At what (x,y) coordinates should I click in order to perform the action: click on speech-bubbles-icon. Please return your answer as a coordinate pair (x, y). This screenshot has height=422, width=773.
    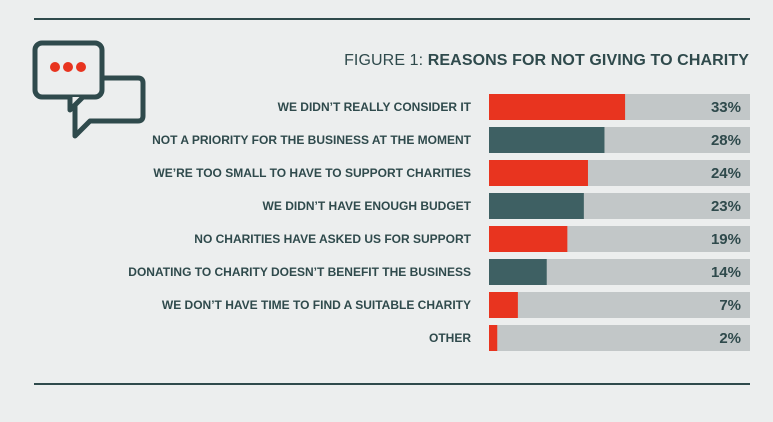
    Looking at the image, I should click on (89, 89).